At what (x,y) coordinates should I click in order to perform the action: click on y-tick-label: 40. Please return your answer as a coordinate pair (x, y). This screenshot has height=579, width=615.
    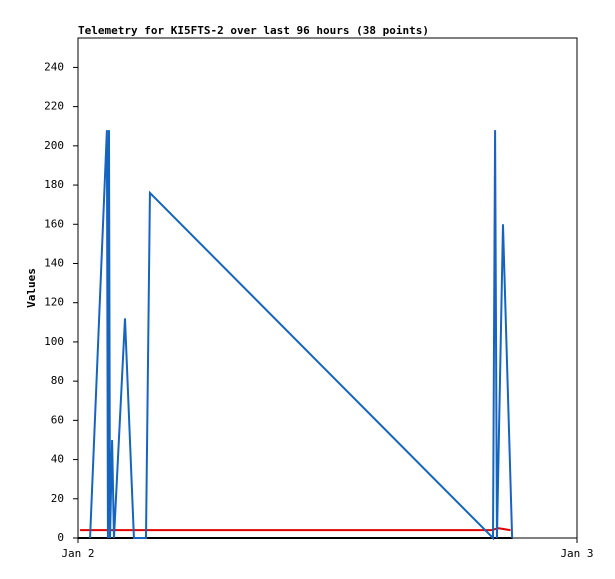
    Looking at the image, I should click on (57, 459).